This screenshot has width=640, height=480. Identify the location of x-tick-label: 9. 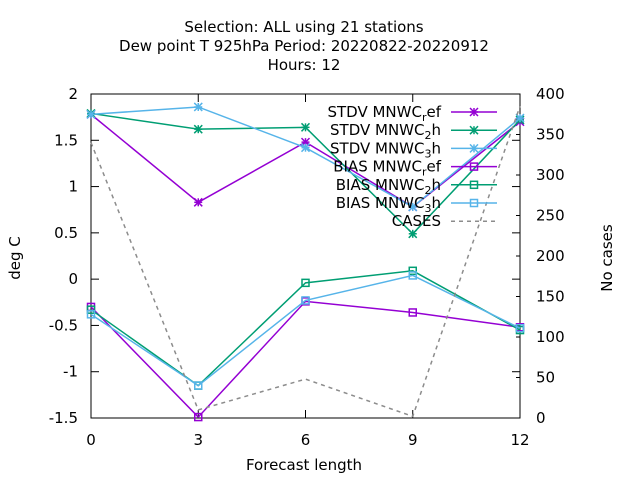
(413, 440).